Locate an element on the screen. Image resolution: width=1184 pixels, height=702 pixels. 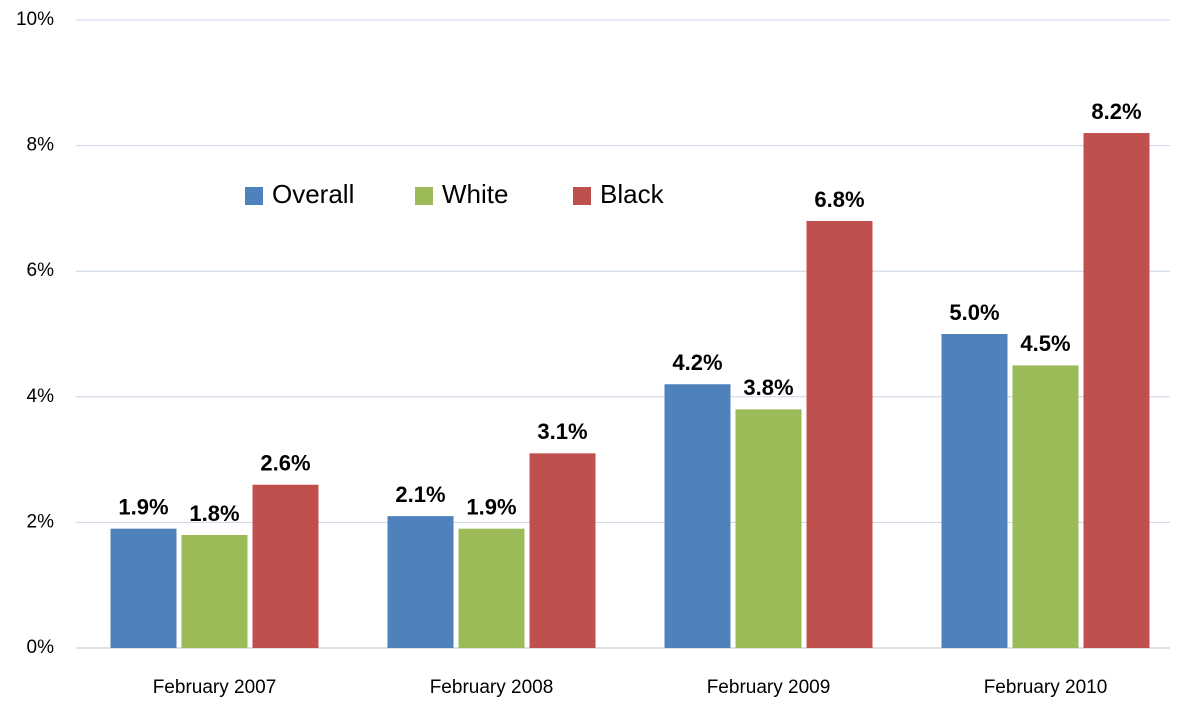
data-label: 1.8% is located at coordinates (214, 513).